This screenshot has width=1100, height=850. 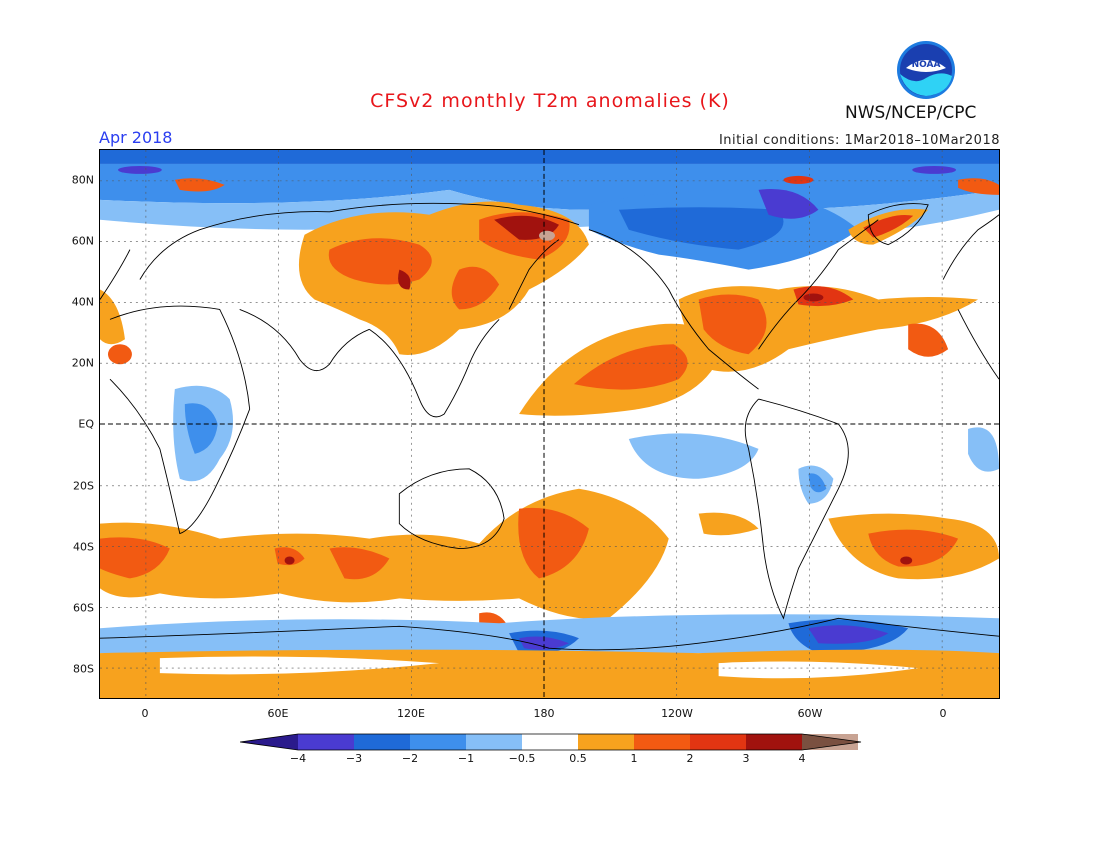 What do you see at coordinates (634, 758) in the screenshot?
I see `colorbar-label-pos1: 1` at bounding box center [634, 758].